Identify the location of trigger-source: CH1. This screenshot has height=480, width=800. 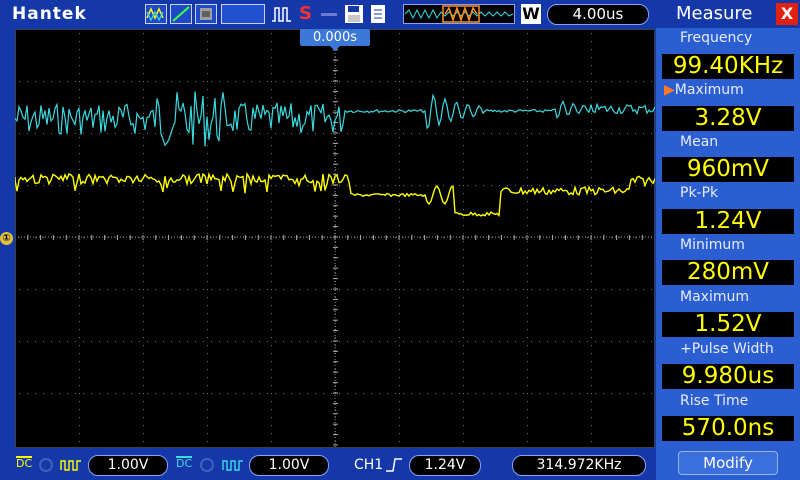
(369, 465).